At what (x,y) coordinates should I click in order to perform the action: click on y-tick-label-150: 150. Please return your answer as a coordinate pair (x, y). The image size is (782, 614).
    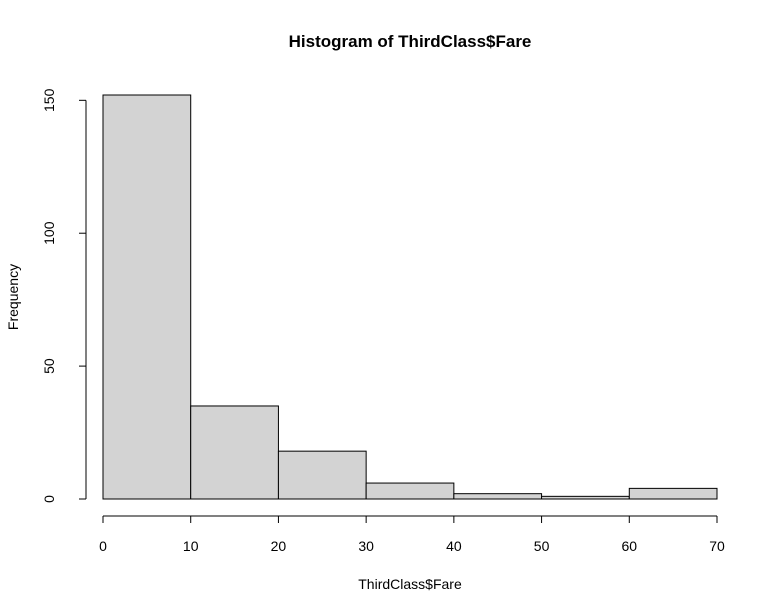
    Looking at the image, I should click on (49, 100).